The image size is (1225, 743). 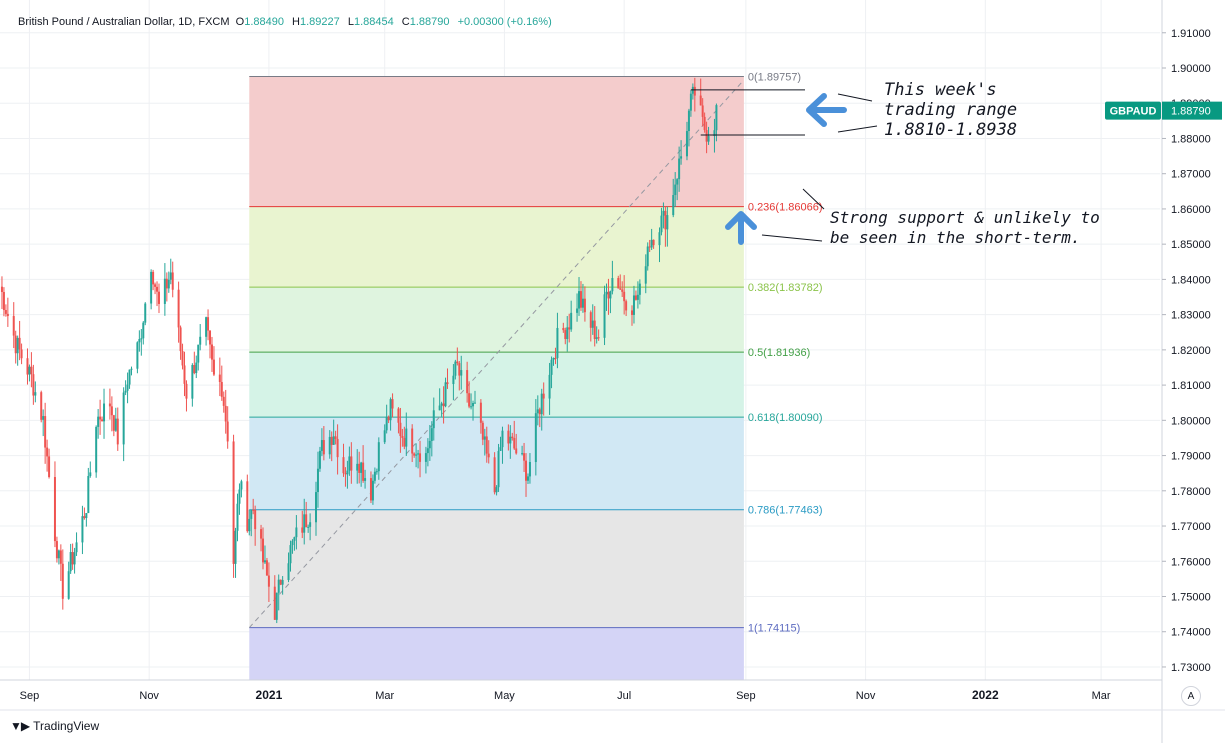 I want to click on last-price-tag: GBPAUD 1.88790, so click(x=1163, y=110).